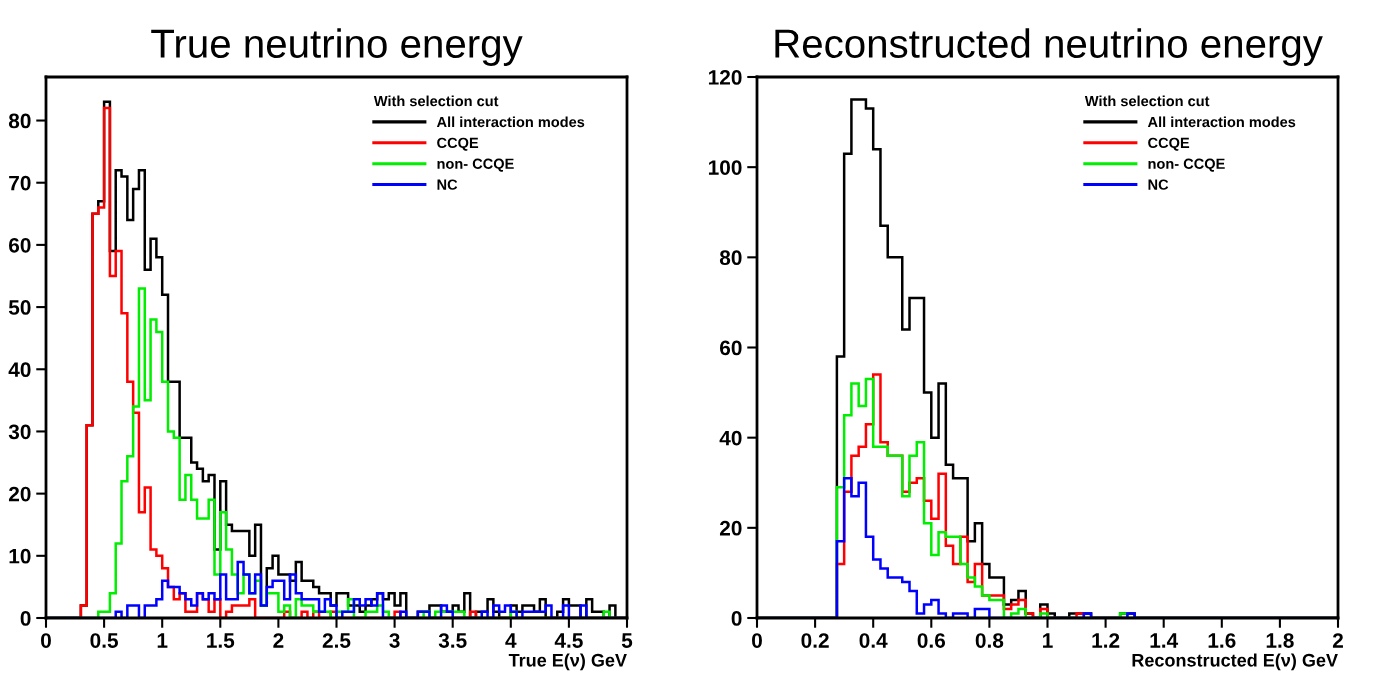  What do you see at coordinates (873, 640) in the screenshot?
I see `x-tick-label: 0.4` at bounding box center [873, 640].